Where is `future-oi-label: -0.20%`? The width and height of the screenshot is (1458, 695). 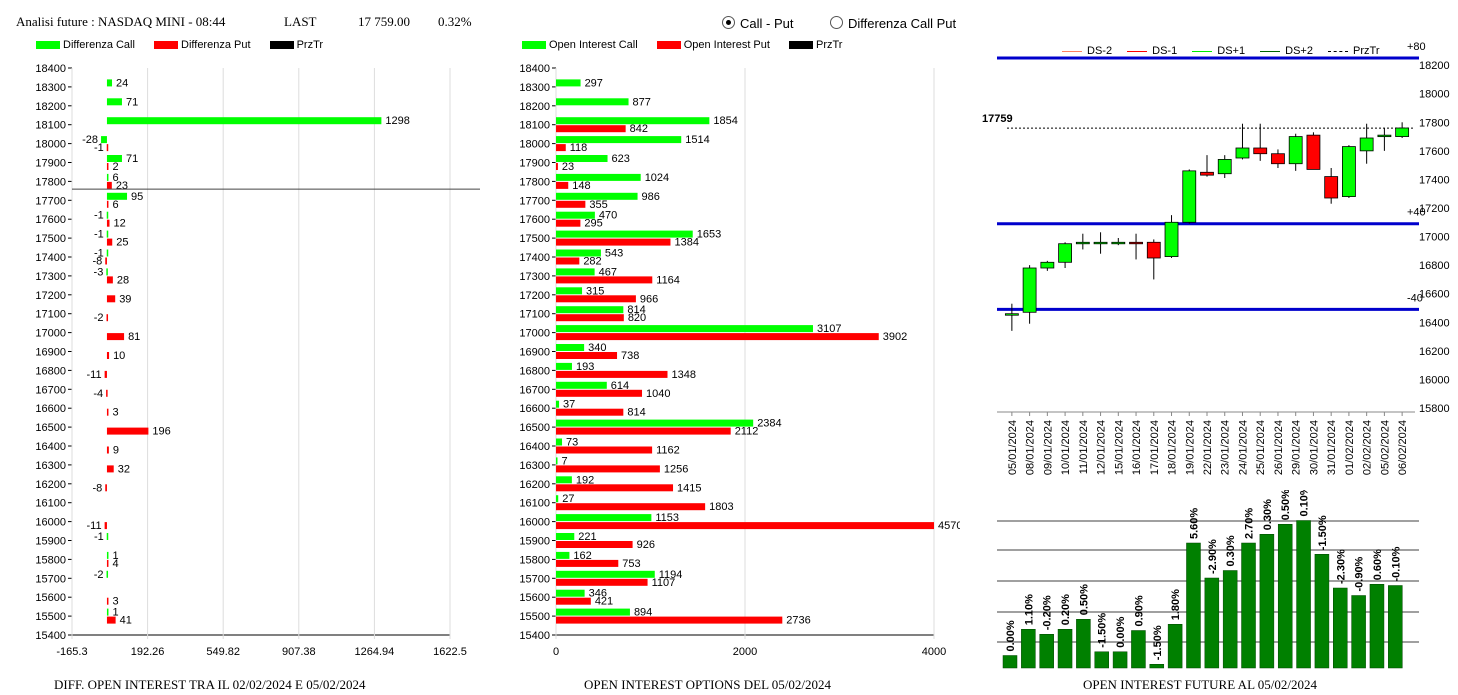 future-oi-label: -0.20% is located at coordinates (1048, 612).